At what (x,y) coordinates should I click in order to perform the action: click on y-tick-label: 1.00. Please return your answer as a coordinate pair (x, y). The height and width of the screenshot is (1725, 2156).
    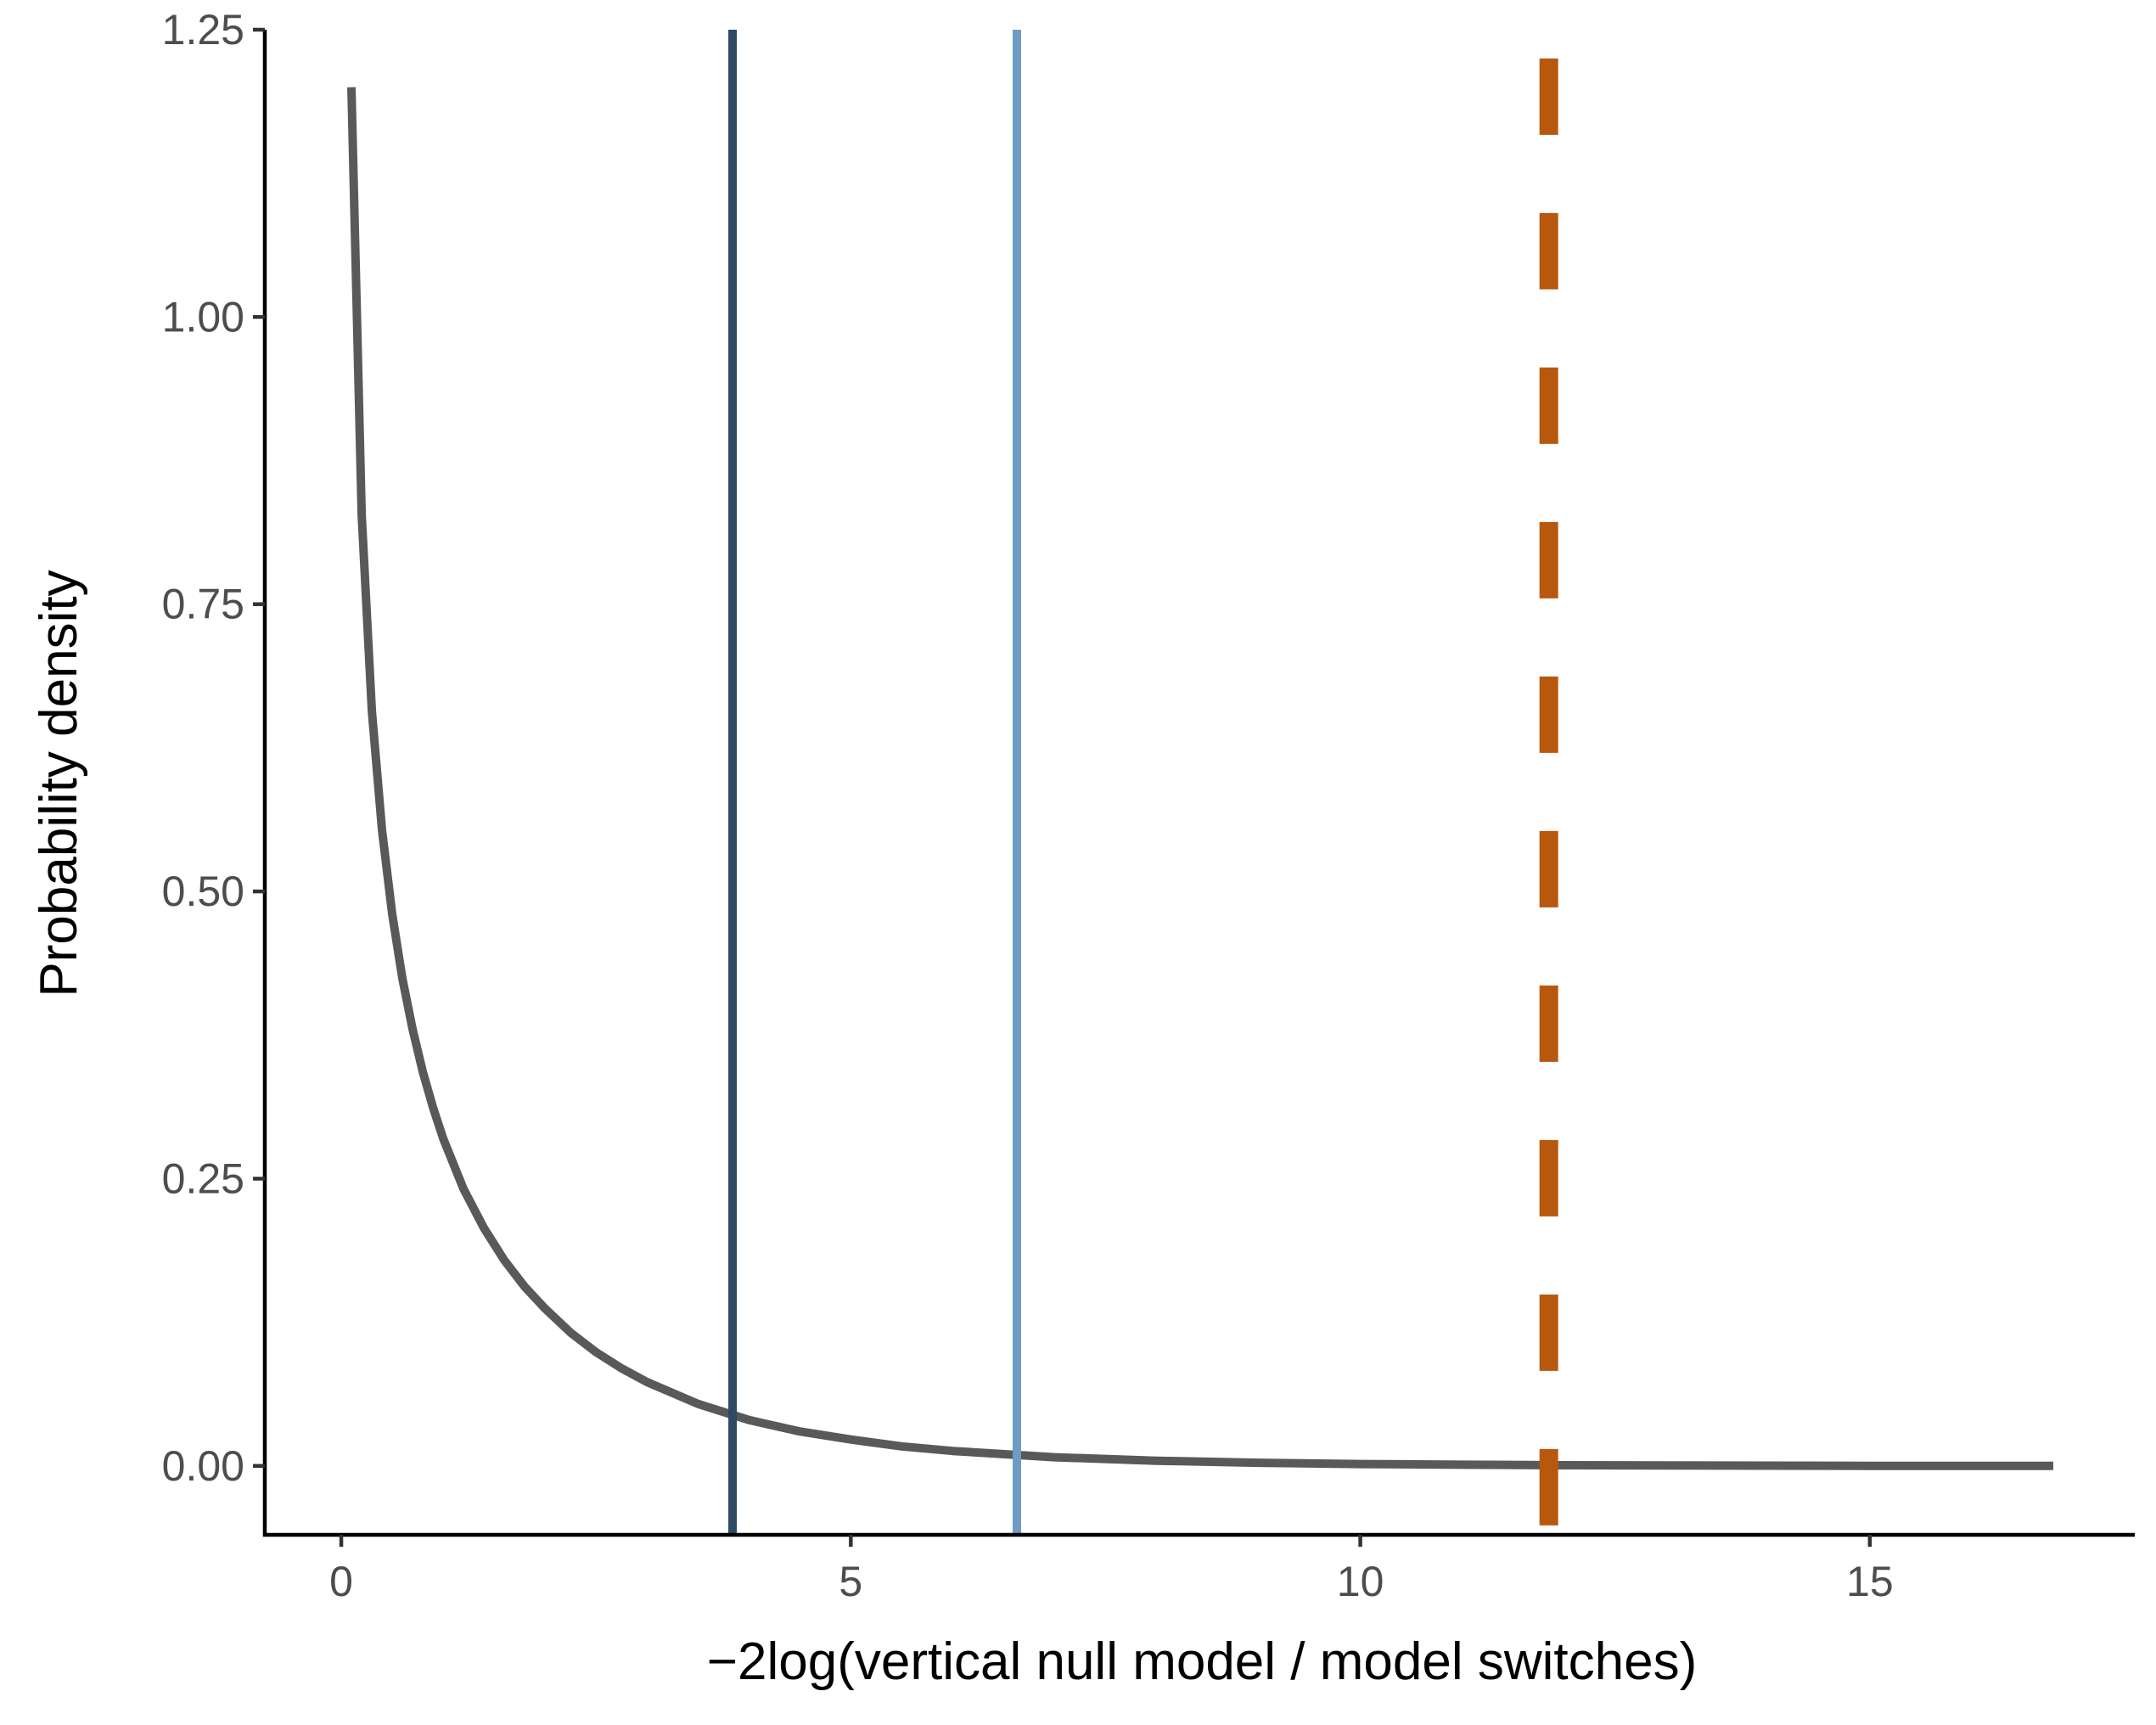
    Looking at the image, I should click on (203, 316).